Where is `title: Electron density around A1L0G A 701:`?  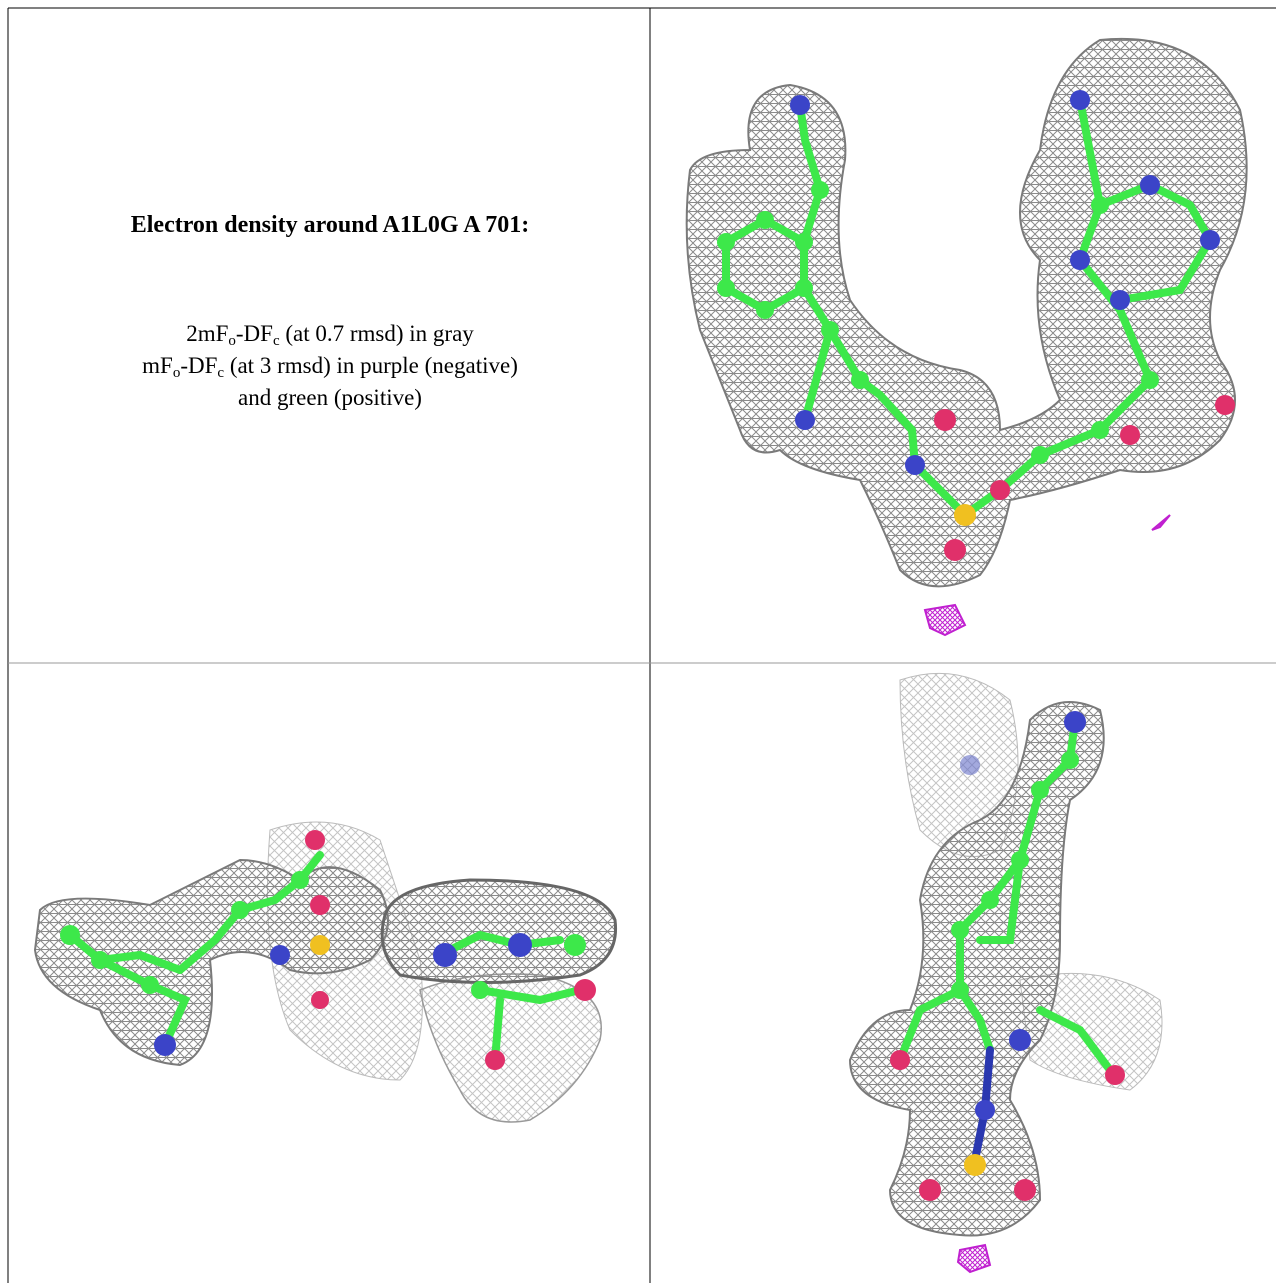 title: Electron density around A1L0G A 701: is located at coordinates (330, 225).